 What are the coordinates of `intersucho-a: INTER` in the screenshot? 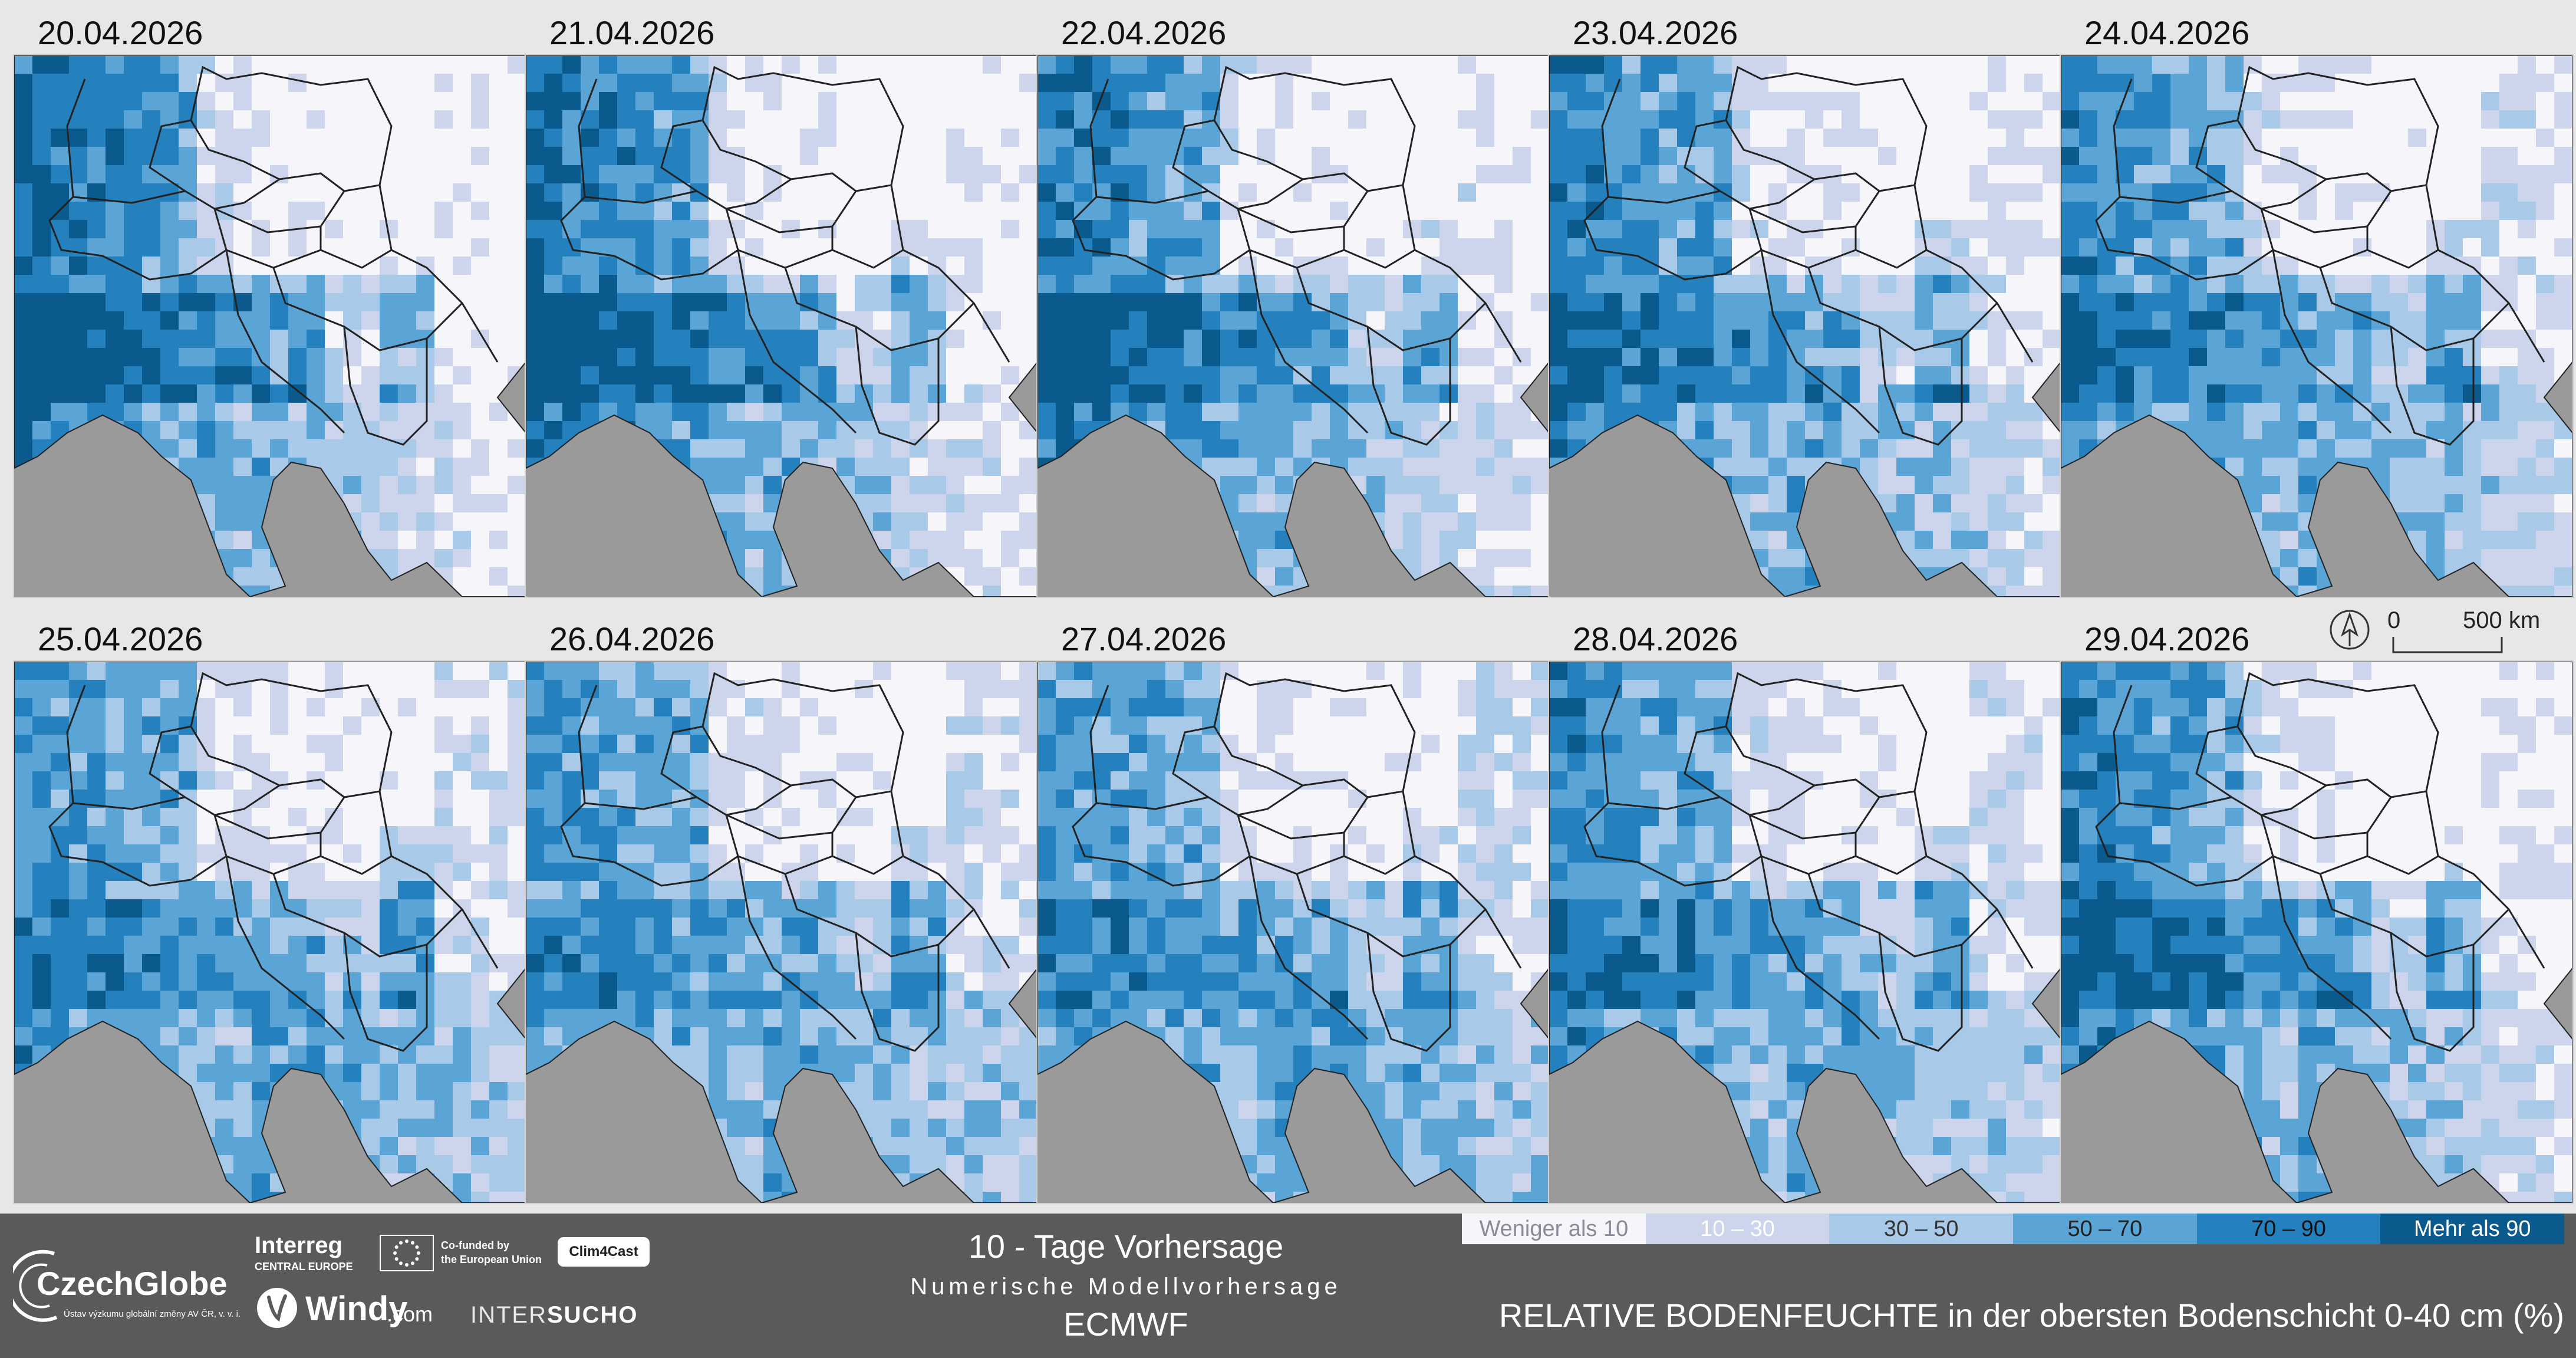 It's located at (508, 1315).